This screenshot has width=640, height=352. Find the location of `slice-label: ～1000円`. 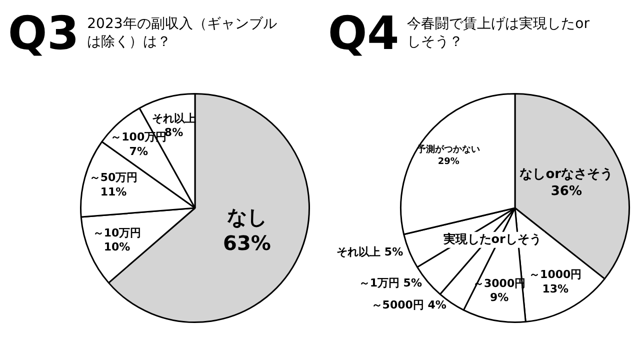

slice-label: ～1000円 is located at coordinates (555, 274).